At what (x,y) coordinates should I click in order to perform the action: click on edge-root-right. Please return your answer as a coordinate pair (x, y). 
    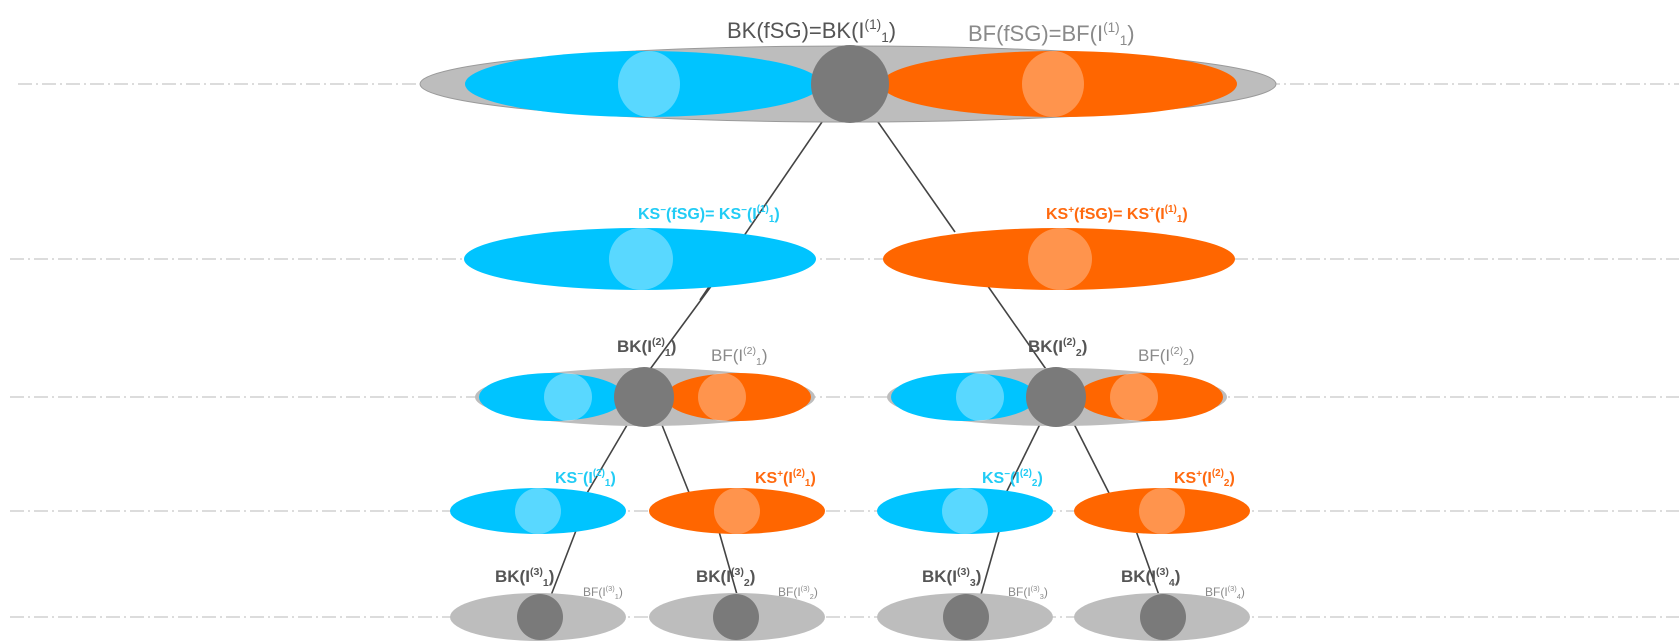
    Looking at the image, I should click on (916, 177).